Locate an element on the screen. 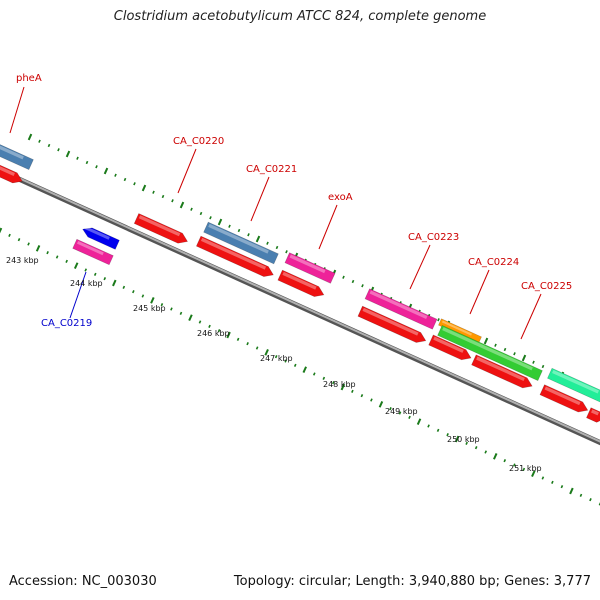 The image size is (600, 600). kbp-tick-label: 246 kbp is located at coordinates (213, 333).